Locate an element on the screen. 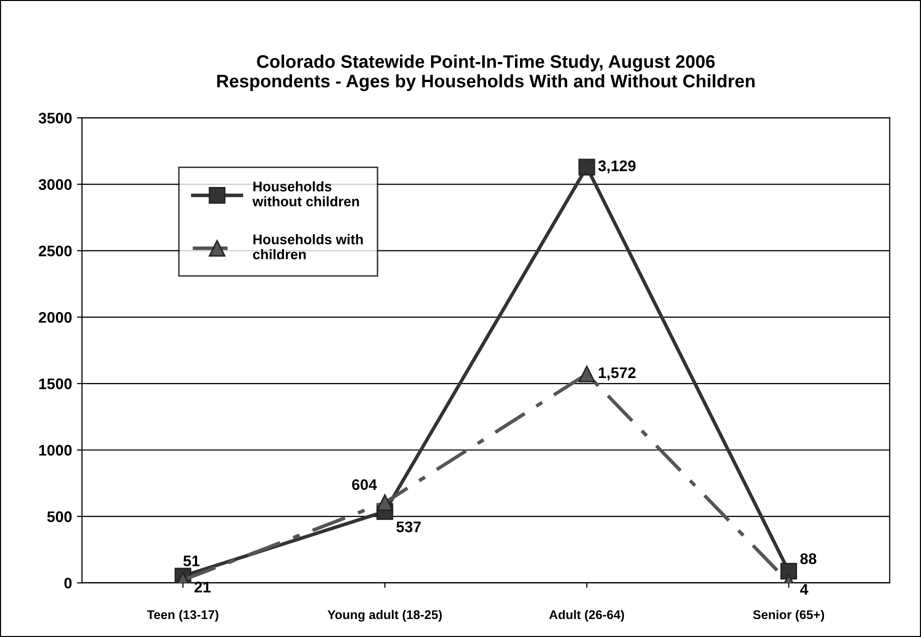  data-label: 3,129 is located at coordinates (617, 167).